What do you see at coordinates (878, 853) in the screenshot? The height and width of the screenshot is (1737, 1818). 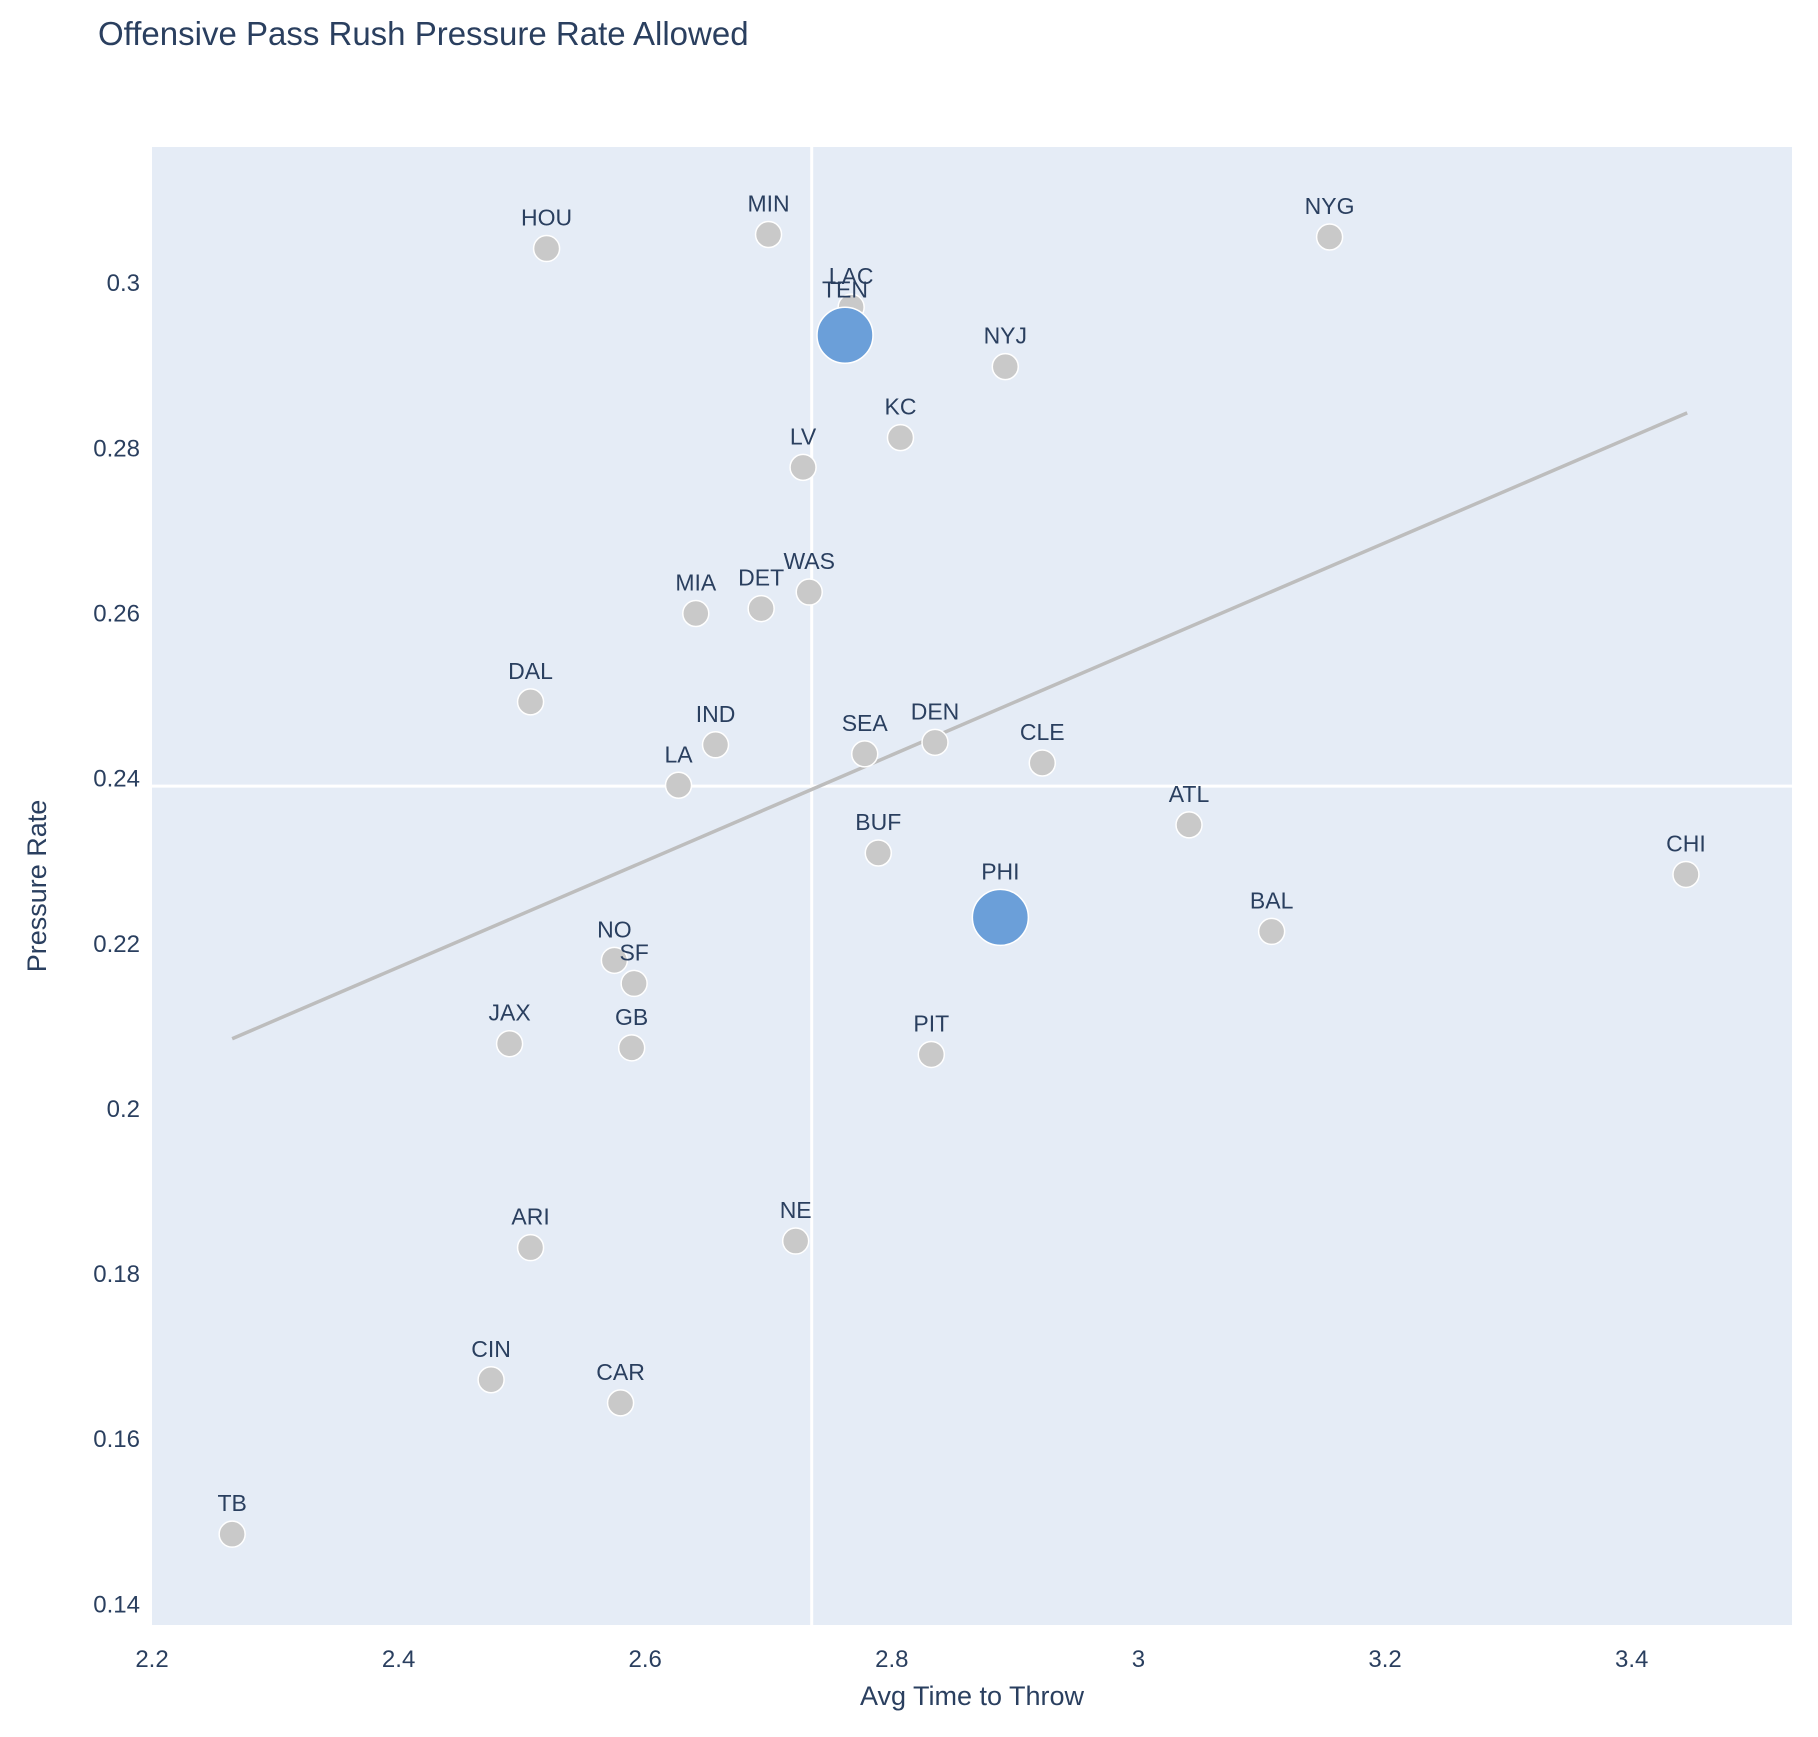 I see `data-point-buf` at bounding box center [878, 853].